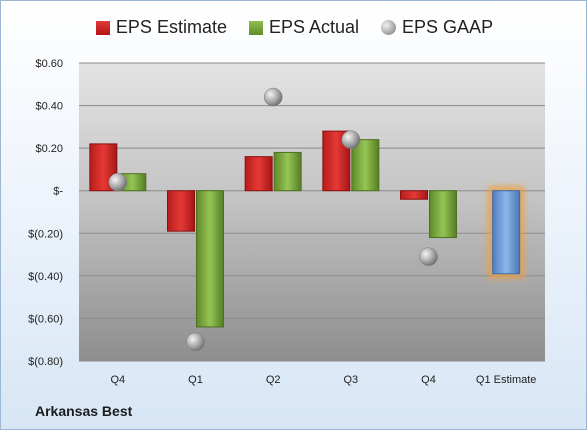 Image resolution: width=587 pixels, height=430 pixels. What do you see at coordinates (506, 232) in the screenshot?
I see `bar-eps-estimate-future` at bounding box center [506, 232].